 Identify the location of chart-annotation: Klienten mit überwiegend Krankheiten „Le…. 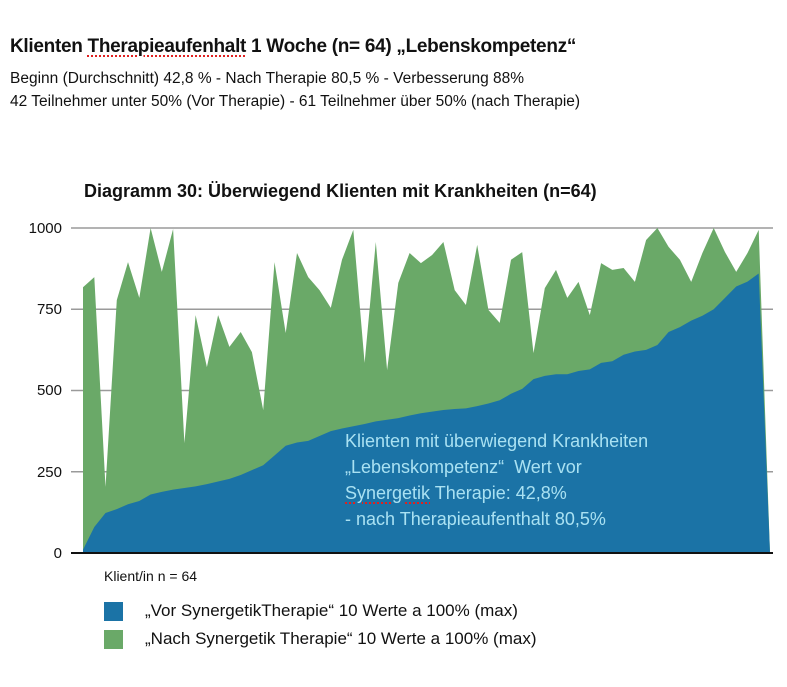
(496, 480).